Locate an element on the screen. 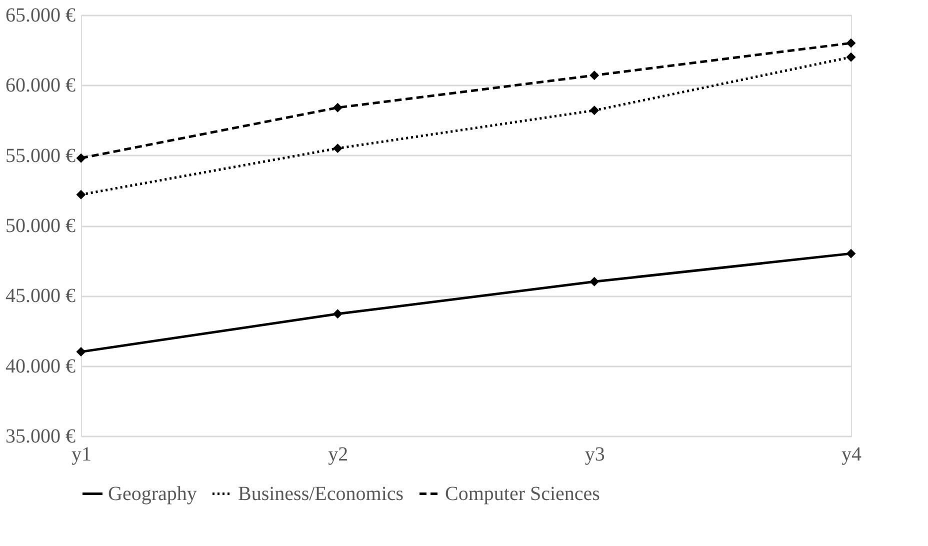 The height and width of the screenshot is (546, 928). y-tick-label: 55.000 € is located at coordinates (41, 155).